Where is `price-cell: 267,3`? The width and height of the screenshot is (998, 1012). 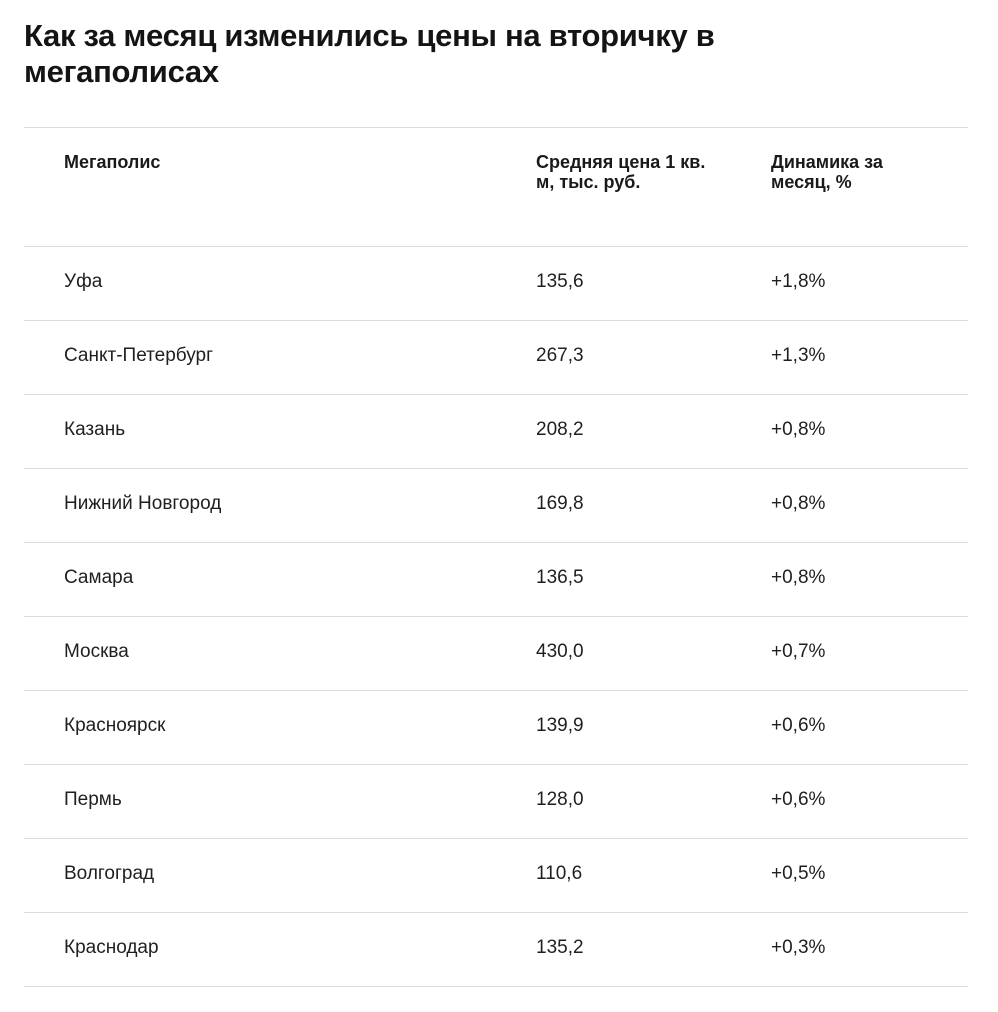
price-cell: 267,3 is located at coordinates (560, 355).